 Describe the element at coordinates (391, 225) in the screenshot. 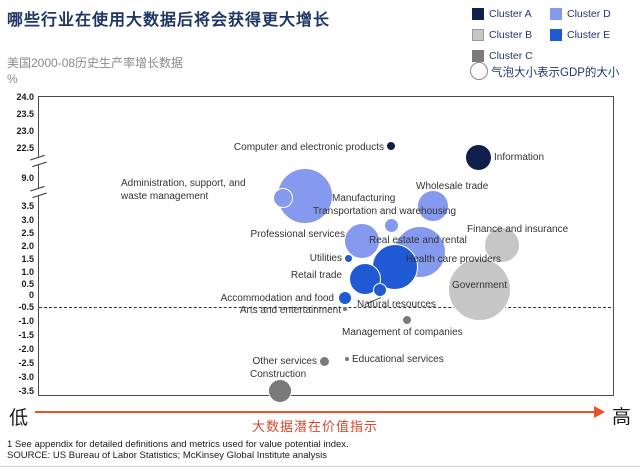

I see `bubble-transportation-and-warehousing` at that location.